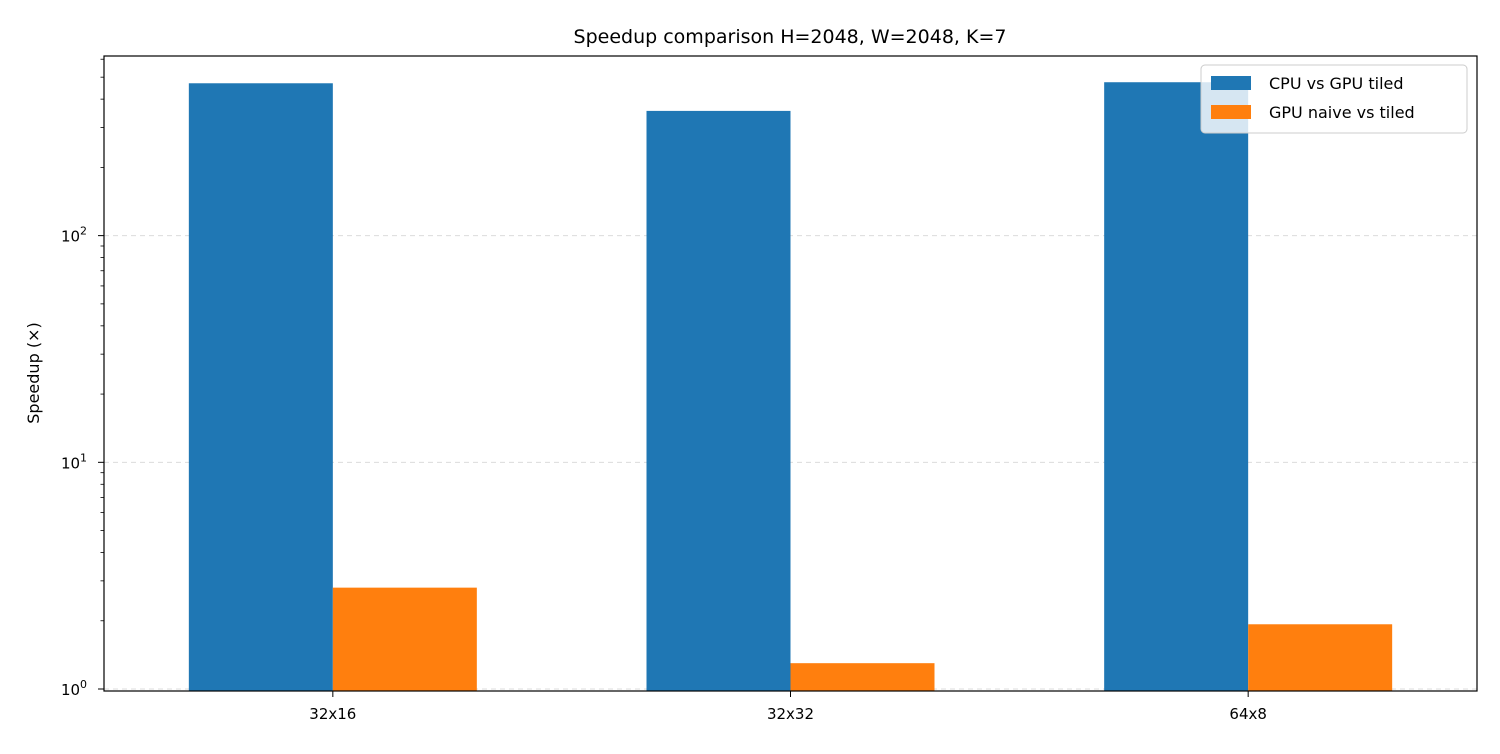 Image resolution: width=1500 pixels, height=754 pixels. What do you see at coordinates (1342, 112) in the screenshot?
I see `legend-label: GPU naive vs tiled` at bounding box center [1342, 112].